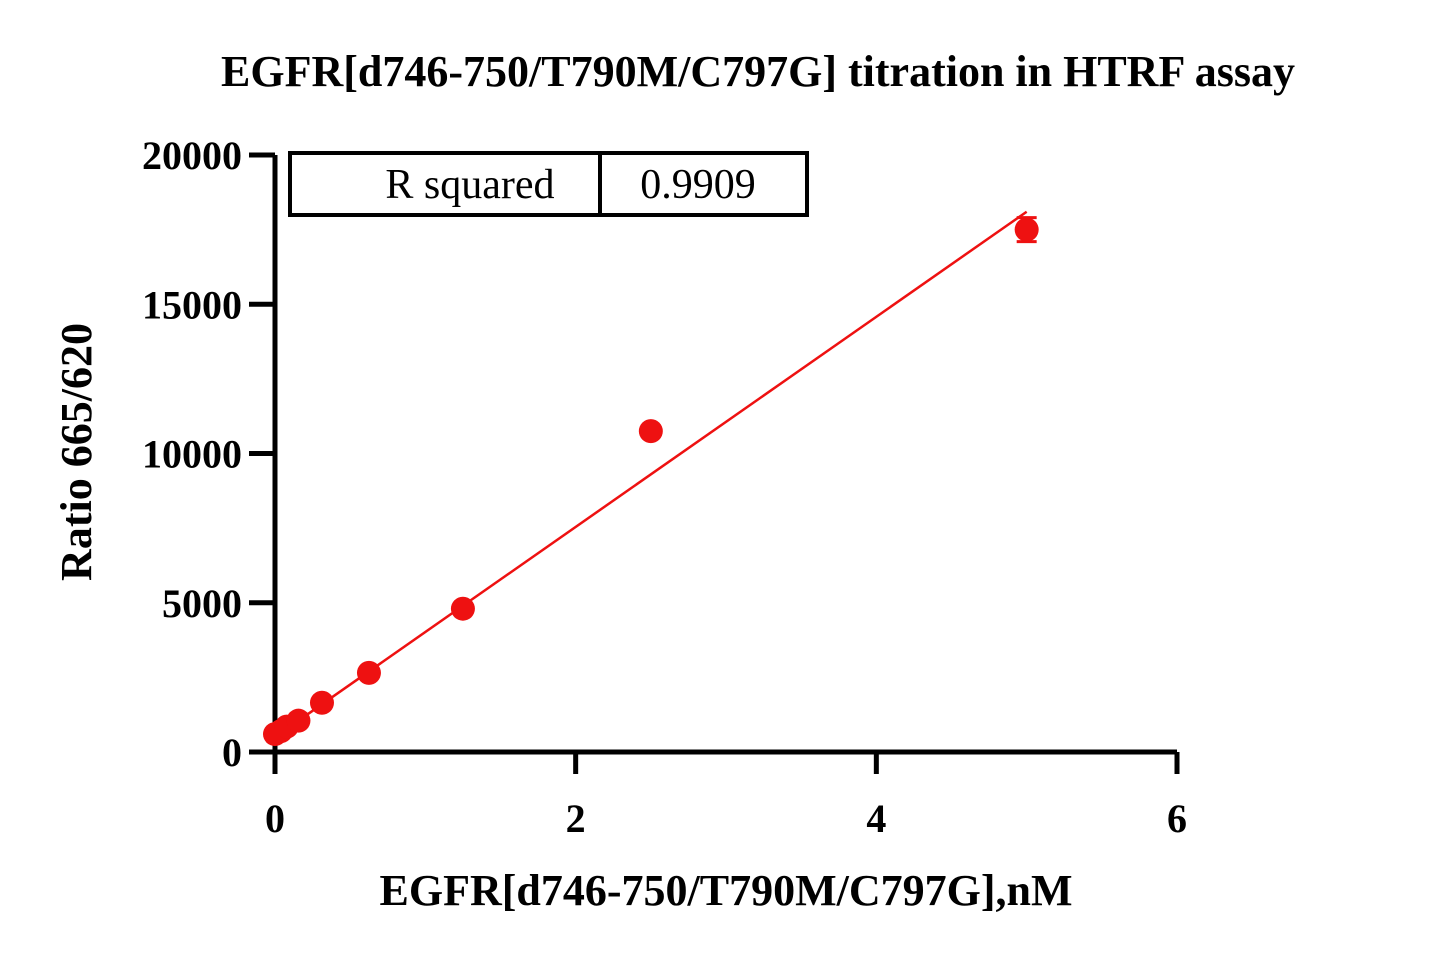  I want to click on r-squared-table: R squared 0.9909, so click(548, 184).